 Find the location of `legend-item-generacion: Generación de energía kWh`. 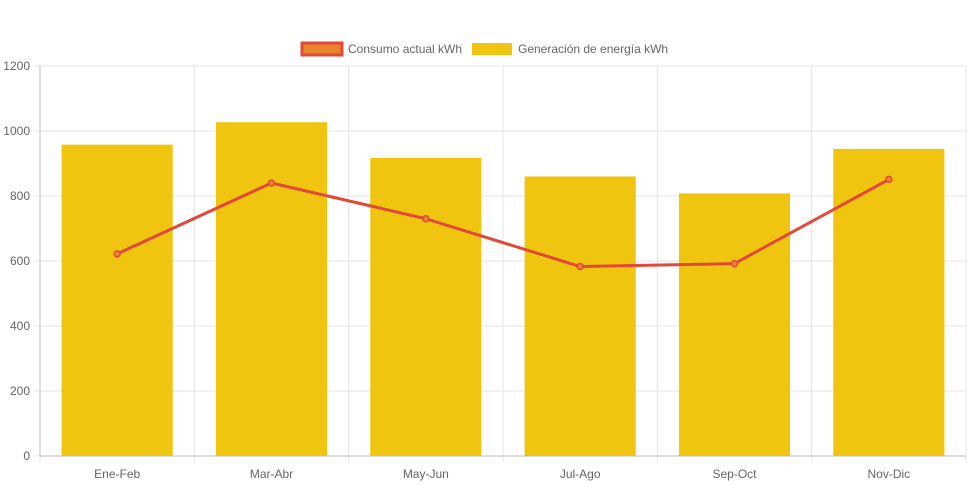

legend-item-generacion: Generación de energía kWh is located at coordinates (570, 49).